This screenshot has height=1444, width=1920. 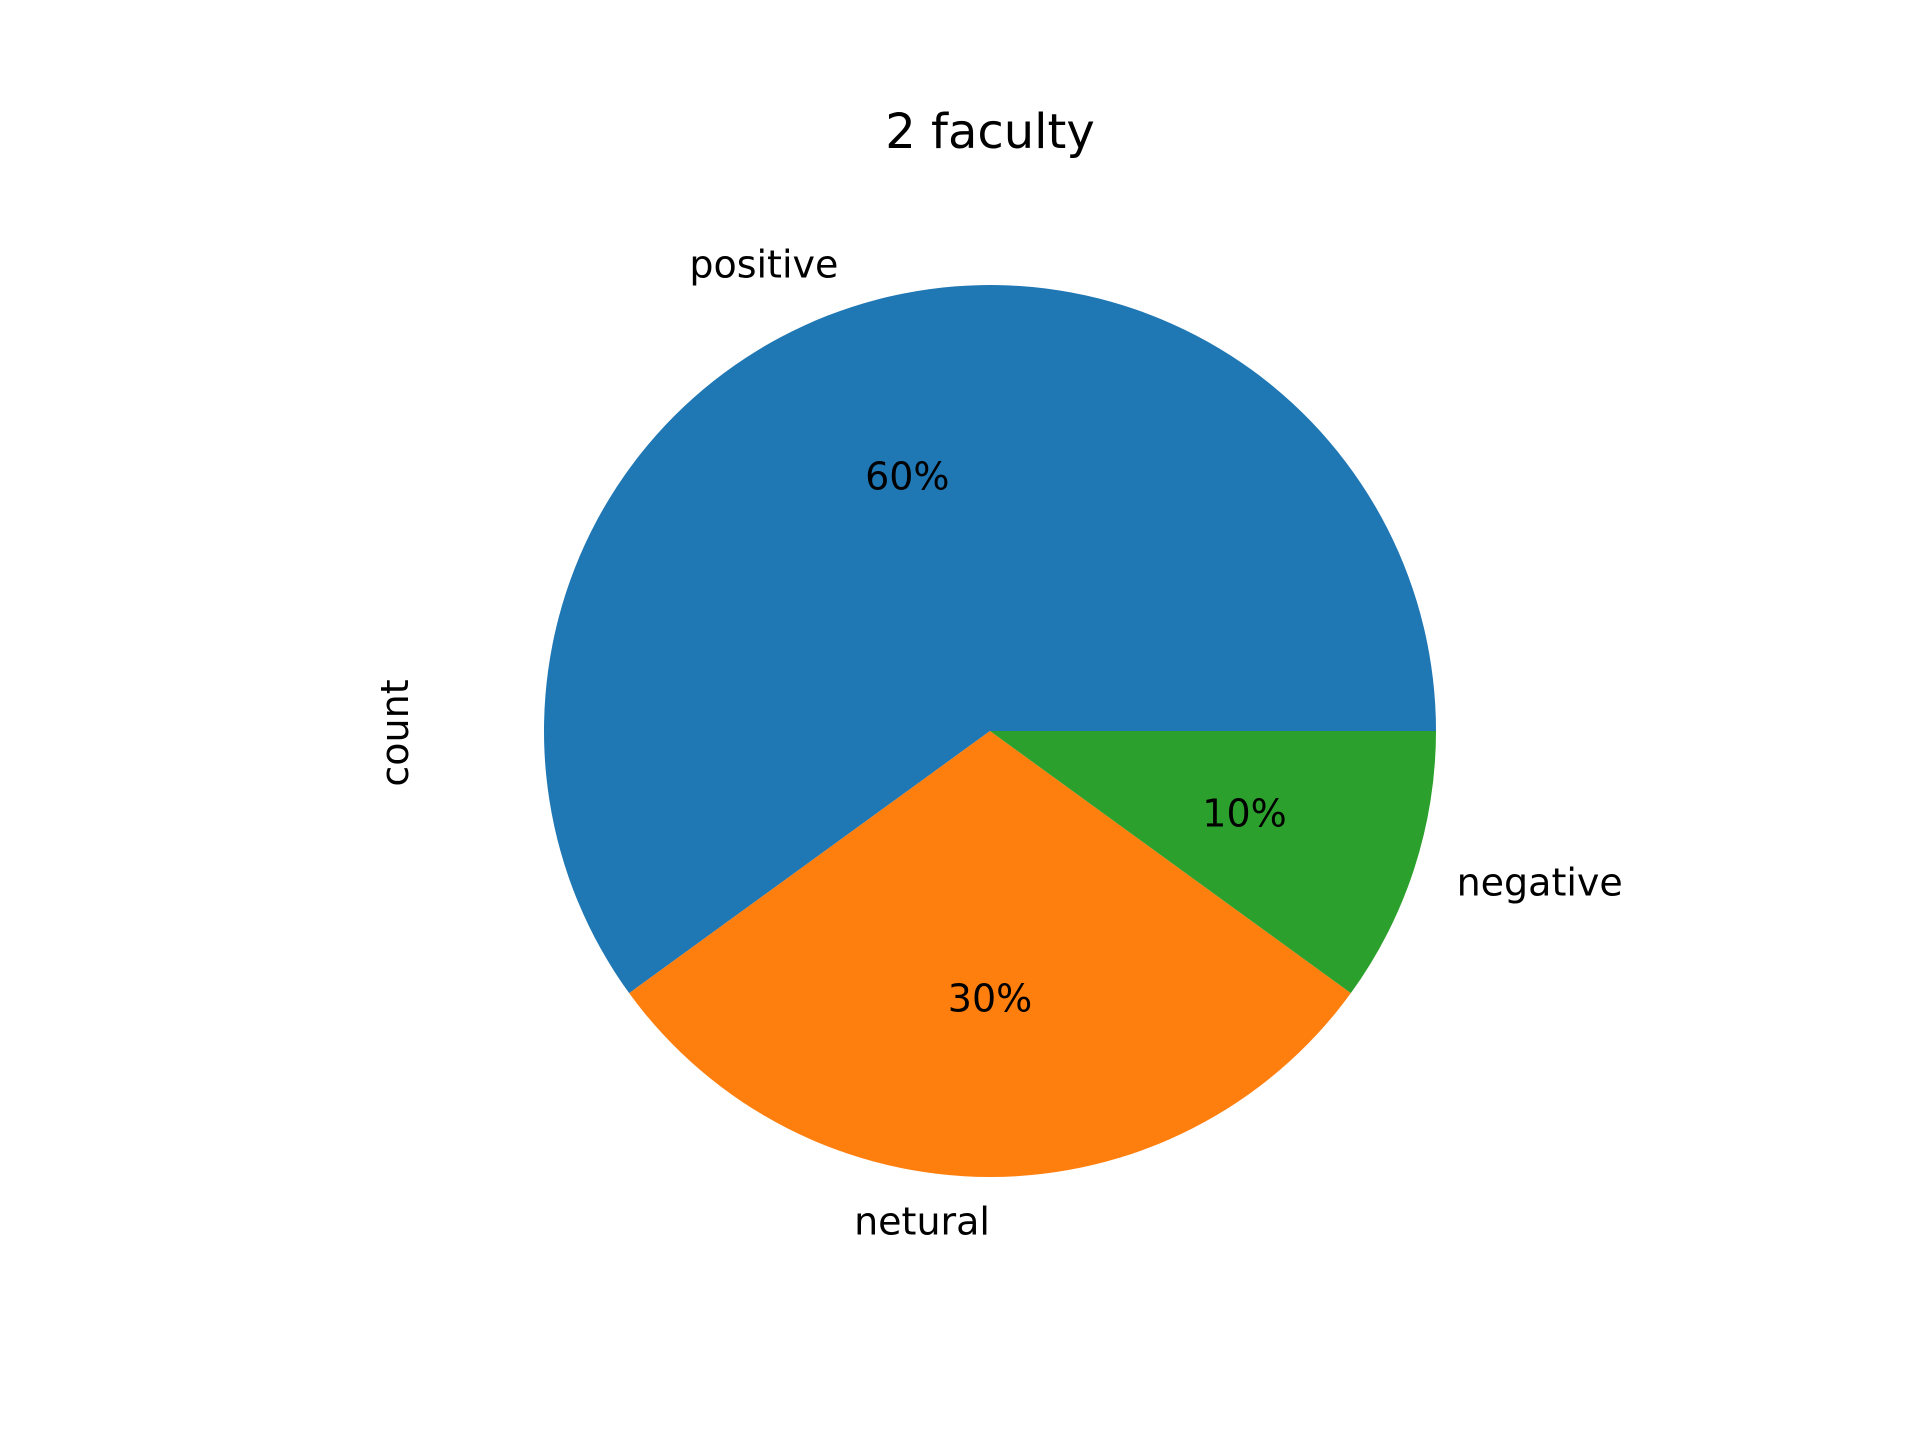 I want to click on pie-slice-negative, so click(x=1213, y=862).